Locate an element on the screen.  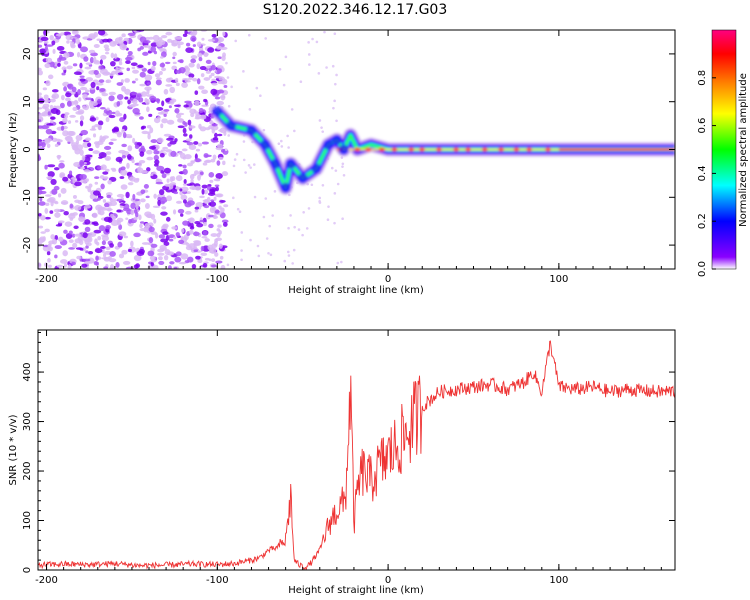
ridge-bead is located at coordinates (516, 149).